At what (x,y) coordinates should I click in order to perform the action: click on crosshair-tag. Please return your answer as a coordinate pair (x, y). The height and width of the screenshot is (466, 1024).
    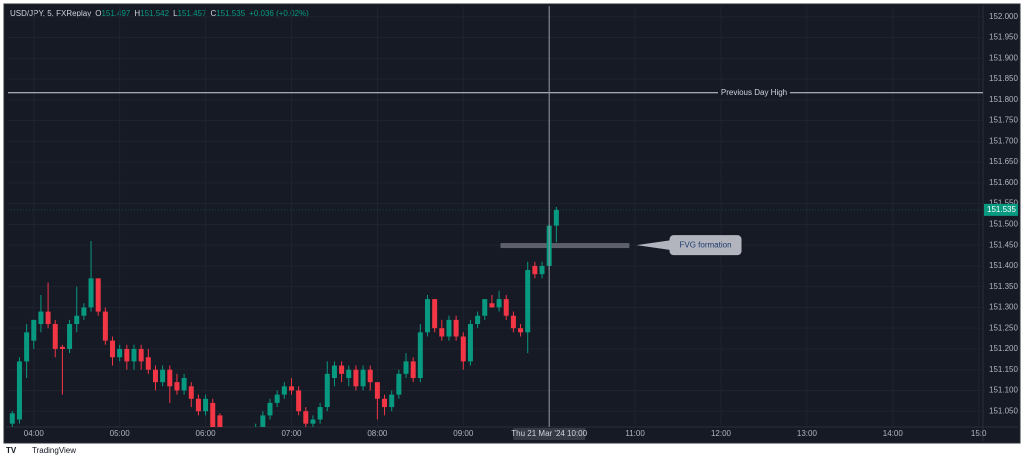
    Looking at the image, I should click on (549, 434).